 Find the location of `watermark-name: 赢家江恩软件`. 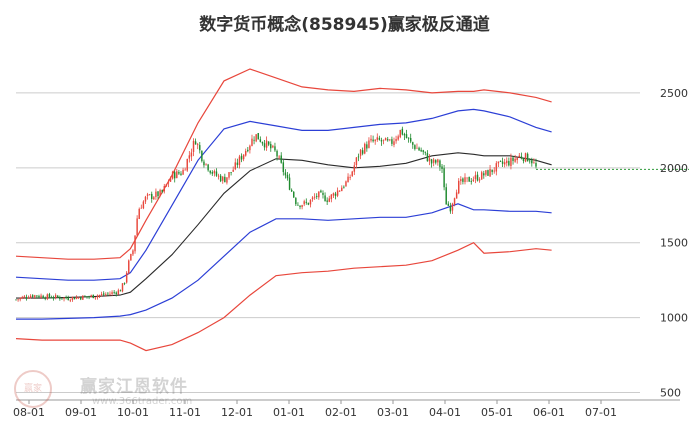

watermark-name: 赢家江恩软件 is located at coordinates (134, 387).